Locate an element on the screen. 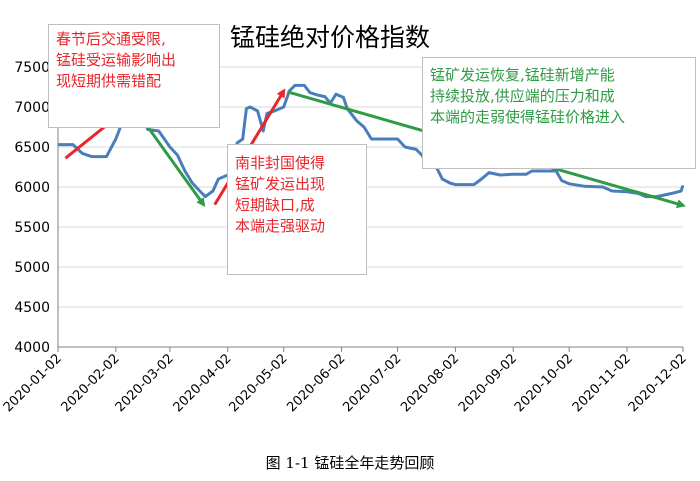 Image resolution: width=700 pixels, height=481 pixels. y-tick-label: 7500 is located at coordinates (32, 68).